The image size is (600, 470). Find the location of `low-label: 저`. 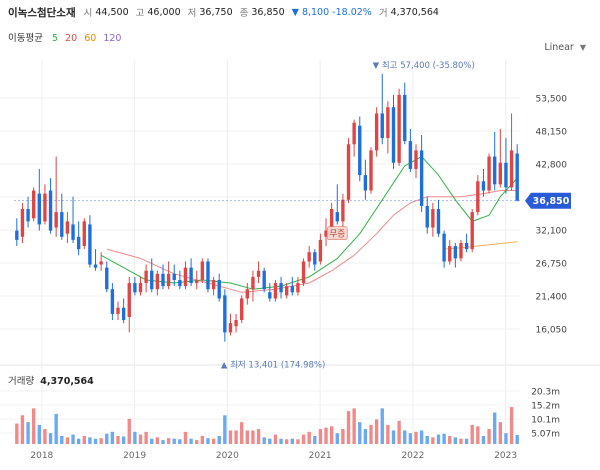

low-label: 저 is located at coordinates (192, 13).